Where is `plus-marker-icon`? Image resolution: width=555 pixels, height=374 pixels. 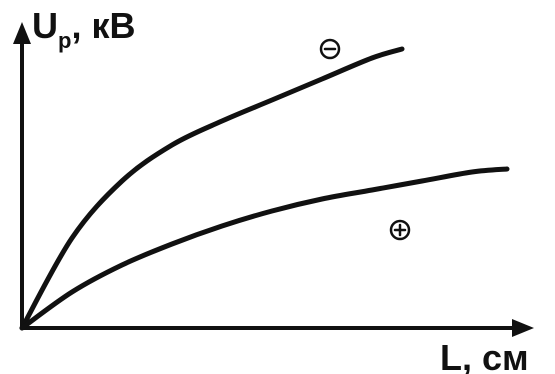
plus-marker-icon is located at coordinates (400, 230).